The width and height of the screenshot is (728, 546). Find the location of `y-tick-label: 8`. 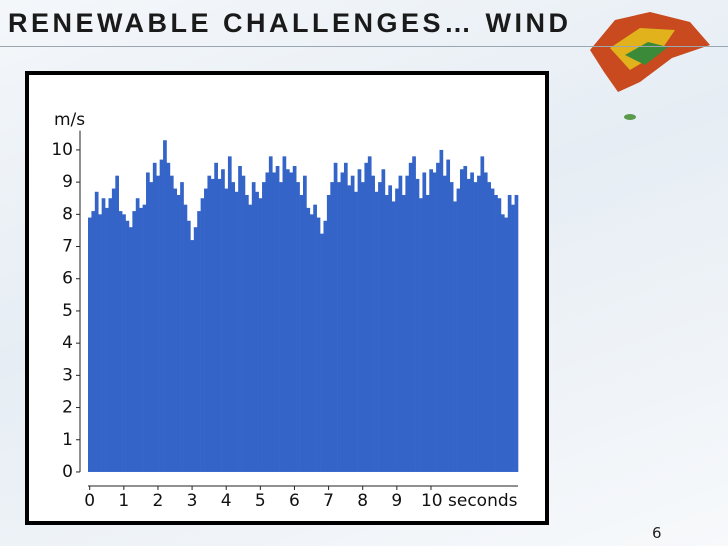

y-tick-label: 8 is located at coordinates (67, 214).